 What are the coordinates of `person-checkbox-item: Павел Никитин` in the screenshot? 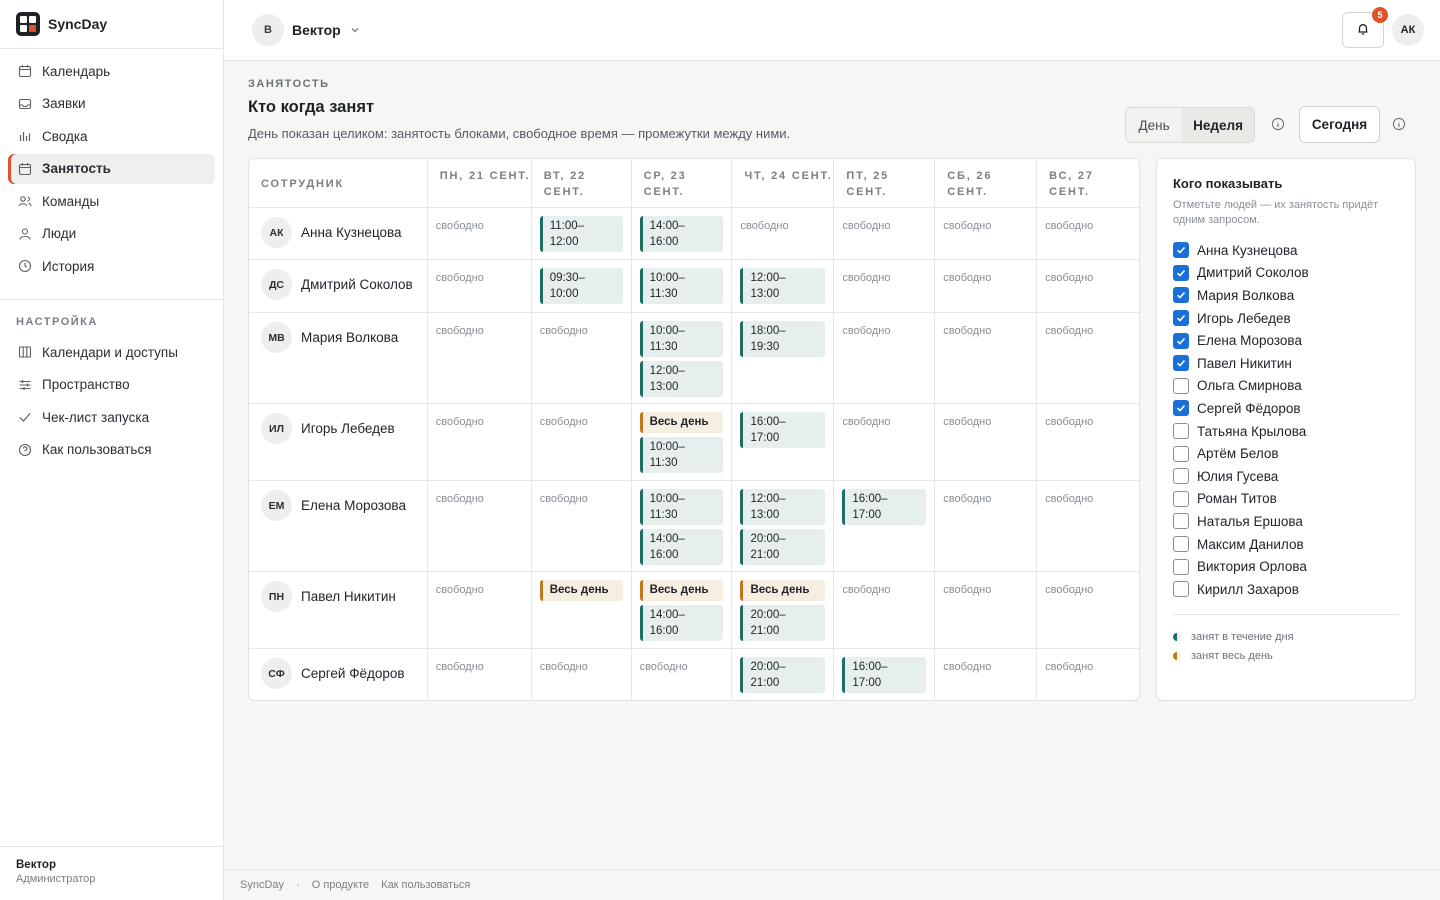 It's located at (1286, 363).